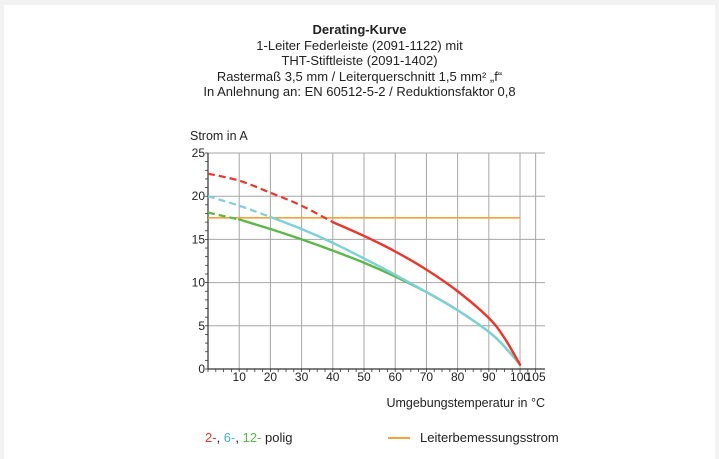  Describe the element at coordinates (199, 196) in the screenshot. I see `y-tick-label: 20` at that location.